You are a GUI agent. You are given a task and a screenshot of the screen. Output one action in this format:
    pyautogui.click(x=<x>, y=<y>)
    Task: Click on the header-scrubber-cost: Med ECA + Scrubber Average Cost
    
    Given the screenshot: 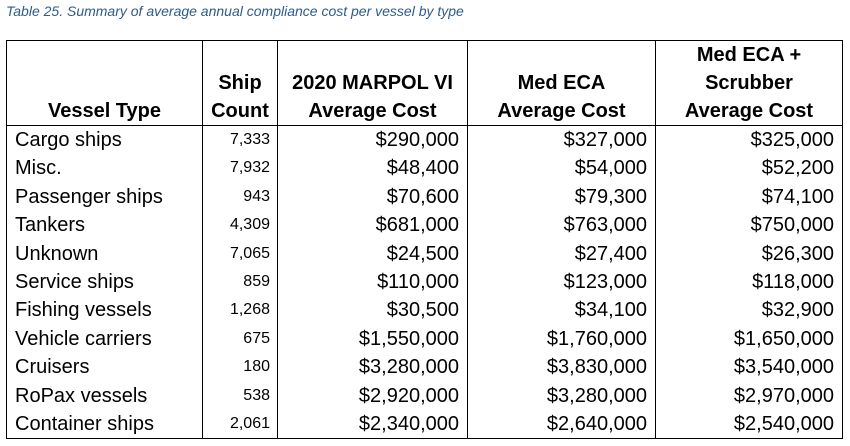 What is the action you would take?
    pyautogui.click(x=749, y=83)
    